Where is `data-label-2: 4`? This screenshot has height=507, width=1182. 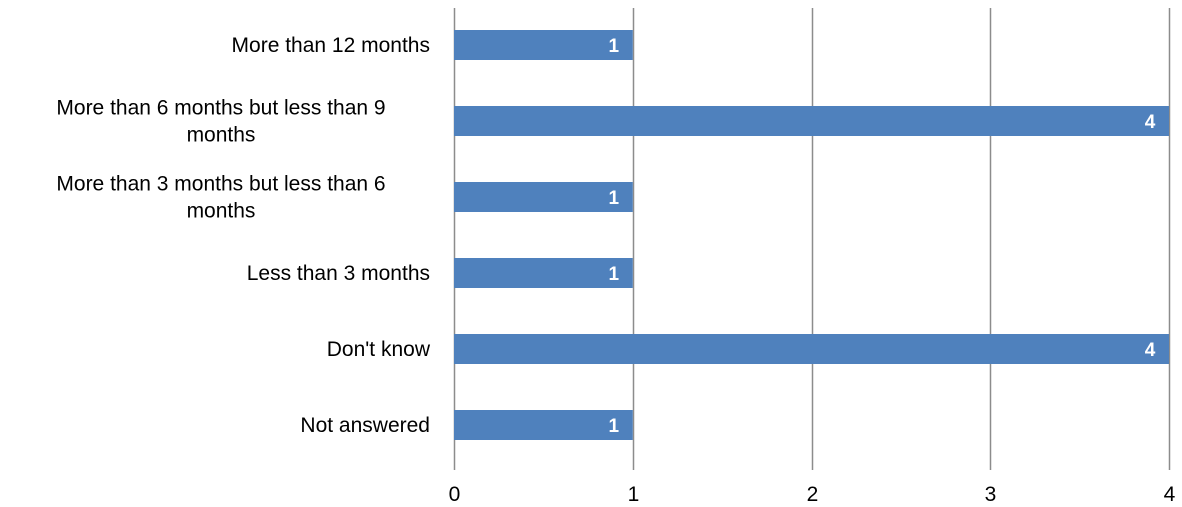
data-label-2: 4 is located at coordinates (1150, 122).